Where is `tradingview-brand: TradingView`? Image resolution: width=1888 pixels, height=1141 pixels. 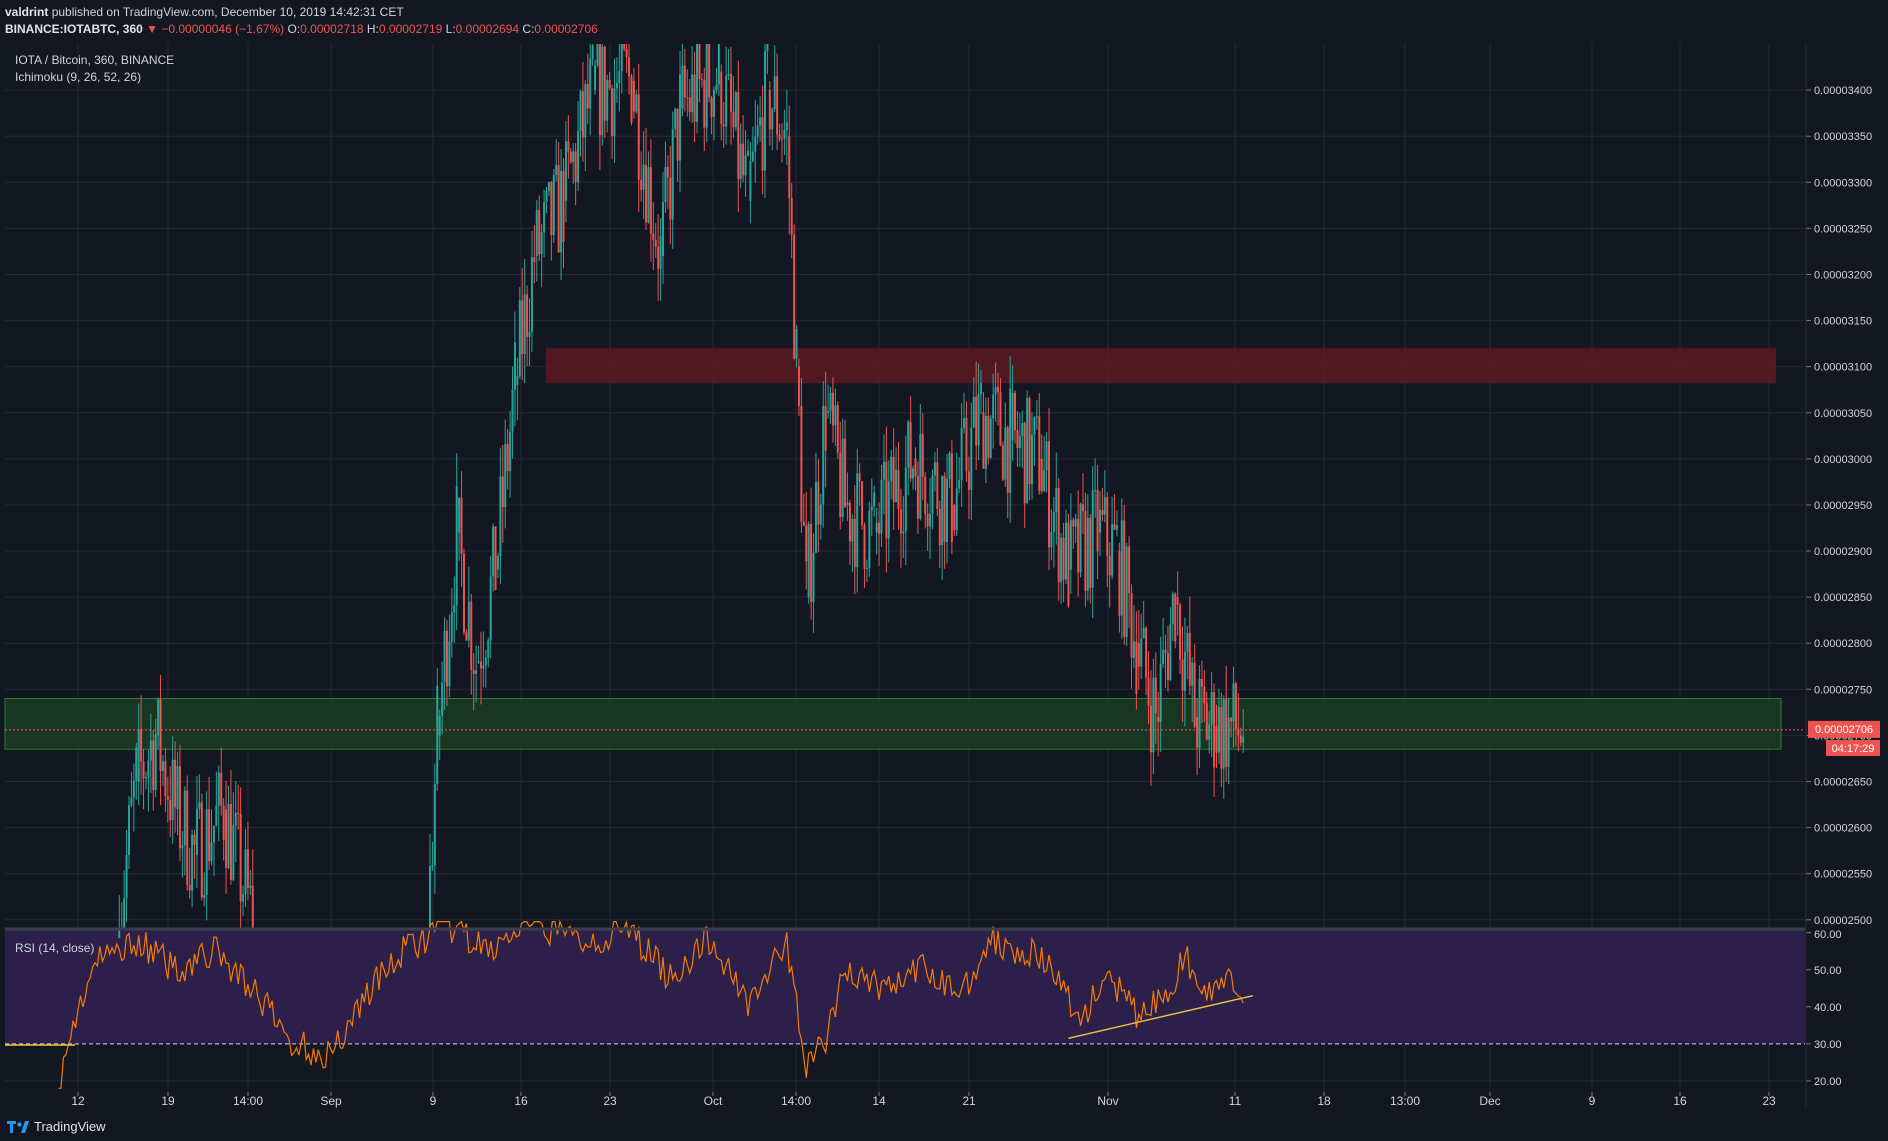 tradingview-brand: TradingView is located at coordinates (70, 1126).